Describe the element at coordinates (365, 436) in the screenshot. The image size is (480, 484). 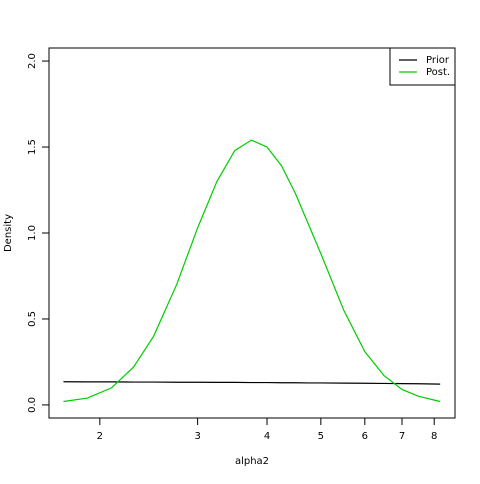
I see `x-tick-label: 6` at that location.